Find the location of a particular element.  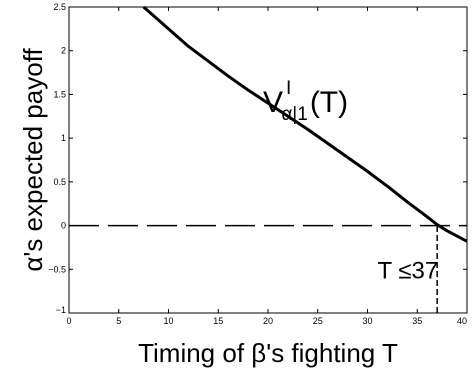

y-tick-label: 2.5 is located at coordinates (59, 7).